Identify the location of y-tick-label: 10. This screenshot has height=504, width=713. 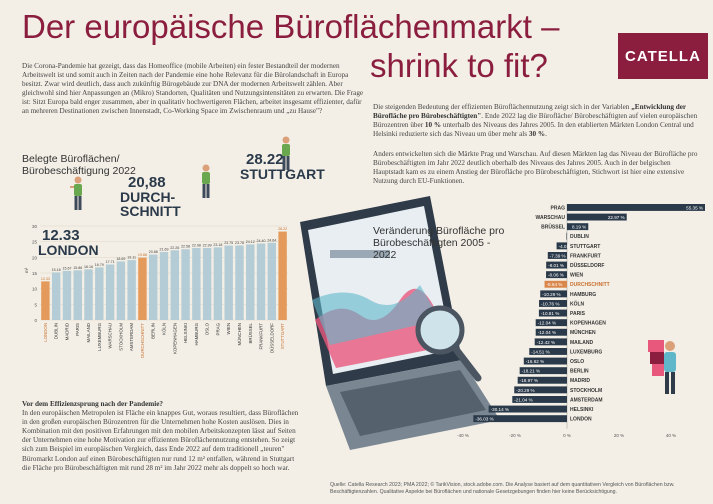
(35, 289).